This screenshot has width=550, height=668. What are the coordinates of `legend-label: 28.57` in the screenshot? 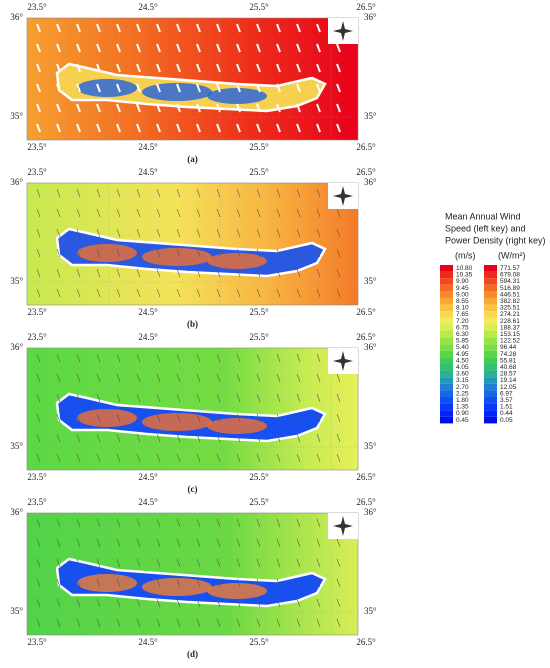 It's located at (508, 374).